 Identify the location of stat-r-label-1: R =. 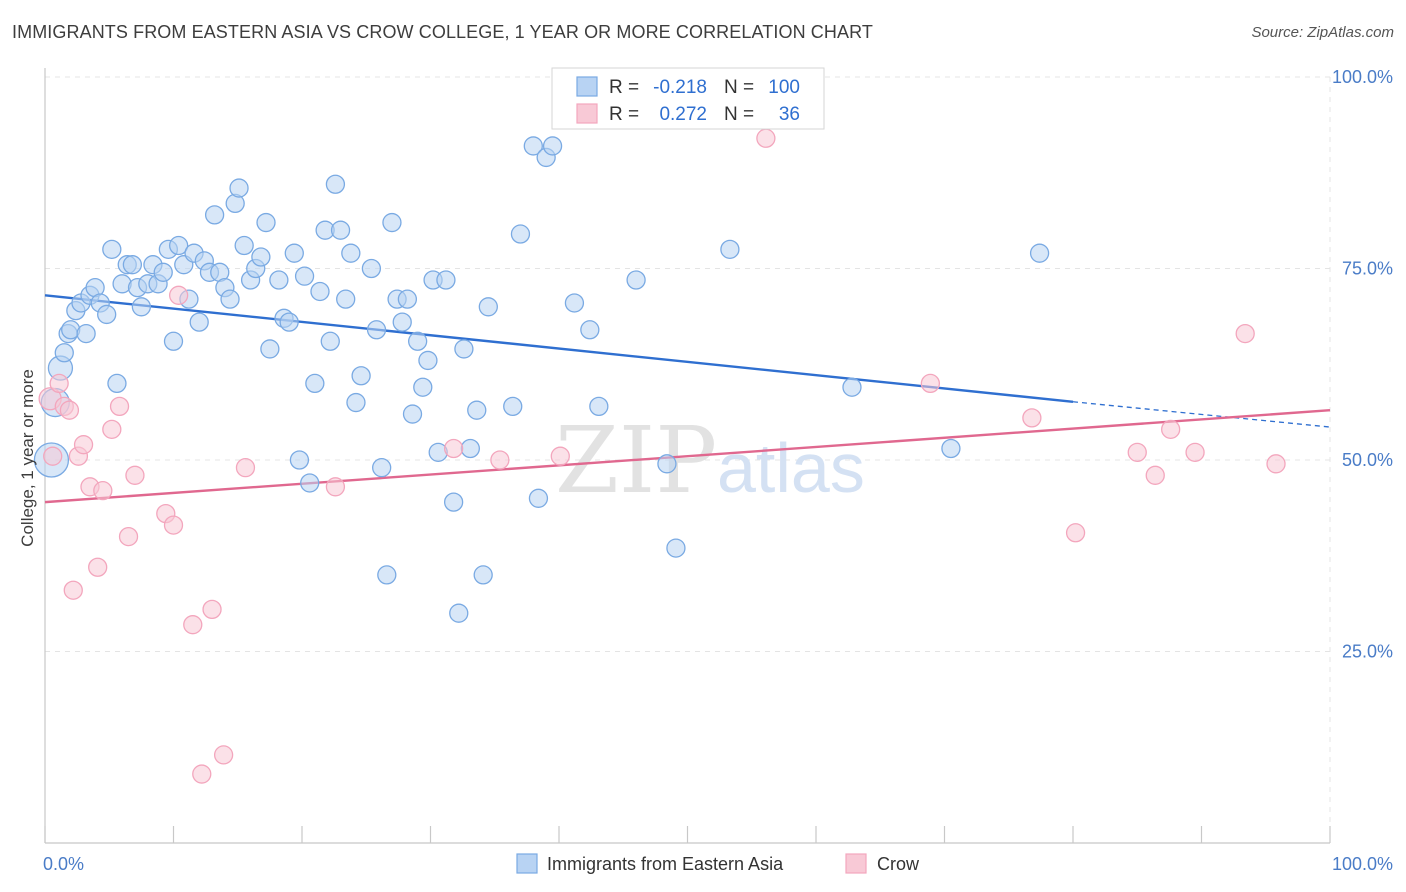
(624, 87).